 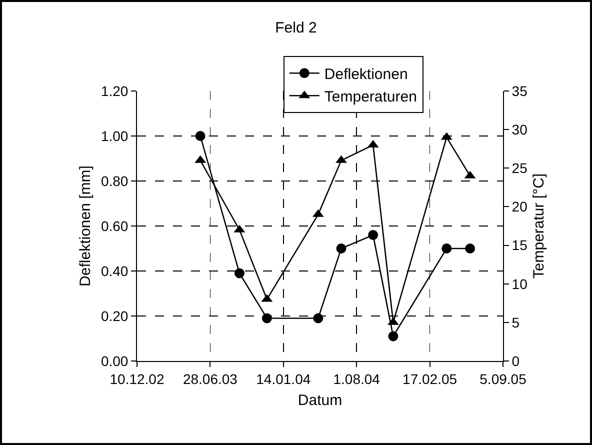 I want to click on legend-label: Temperaturen, so click(x=370, y=97).